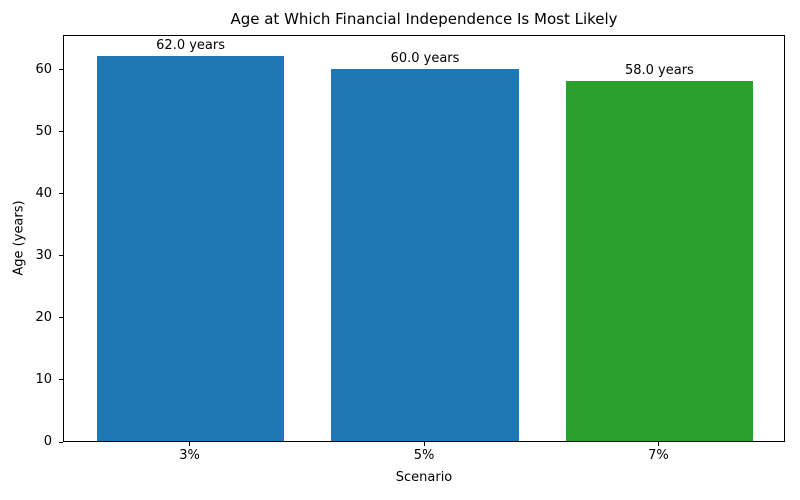 The height and width of the screenshot is (500, 800). Describe the element at coordinates (43, 69) in the screenshot. I see `y-tick-label: 60` at that location.